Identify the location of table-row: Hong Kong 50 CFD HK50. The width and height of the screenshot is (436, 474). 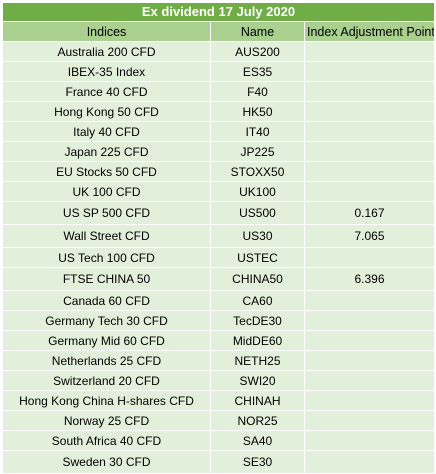
(218, 111).